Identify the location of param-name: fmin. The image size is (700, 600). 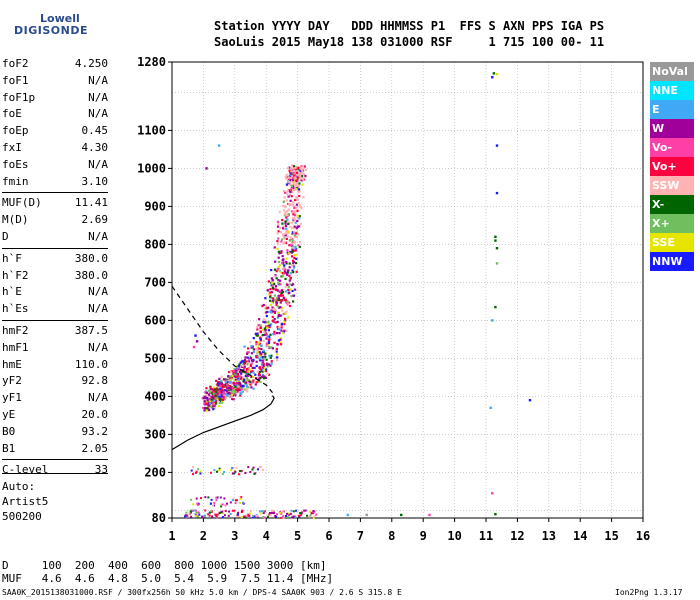
(15, 181).